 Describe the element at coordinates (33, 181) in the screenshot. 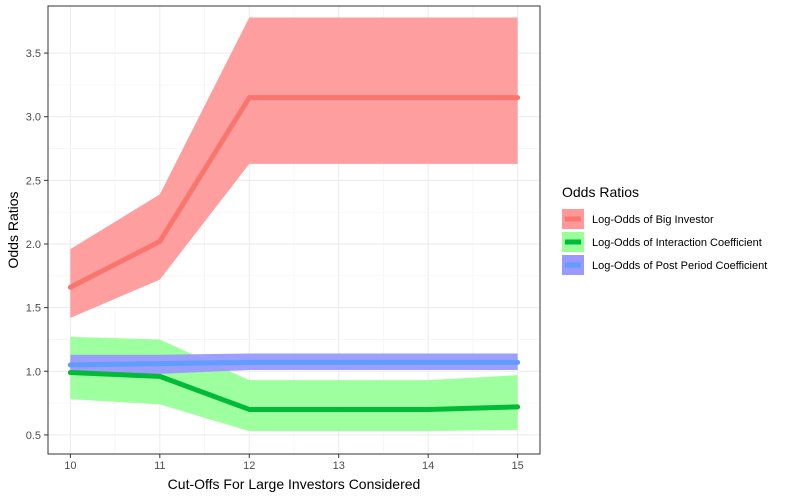

I see `y-tick-label: 2.5` at that location.